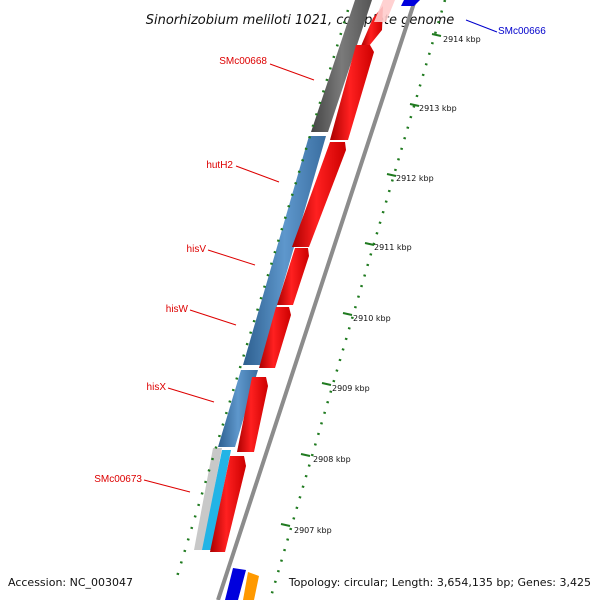 This screenshot has height=600, width=600. I want to click on gene-label-huth2: hutH2, so click(219, 165).